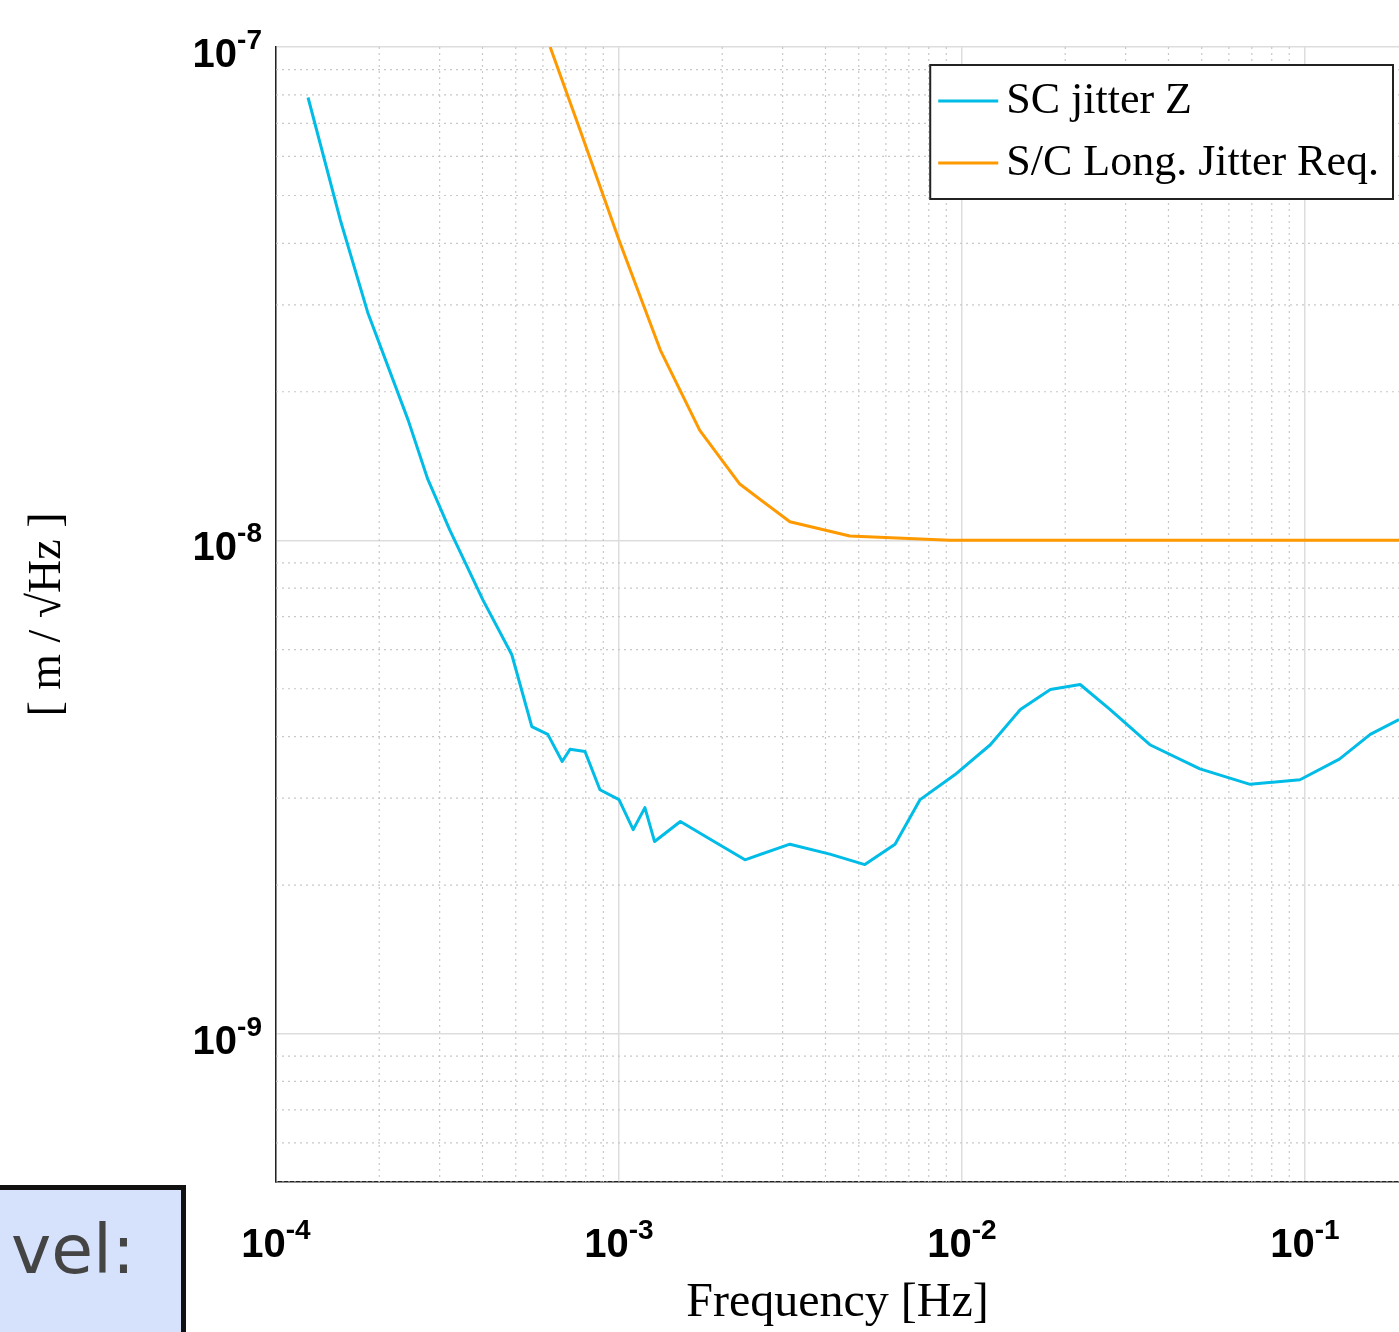 The image size is (1399, 1332). I want to click on text: vel:, so click(93, 1258).